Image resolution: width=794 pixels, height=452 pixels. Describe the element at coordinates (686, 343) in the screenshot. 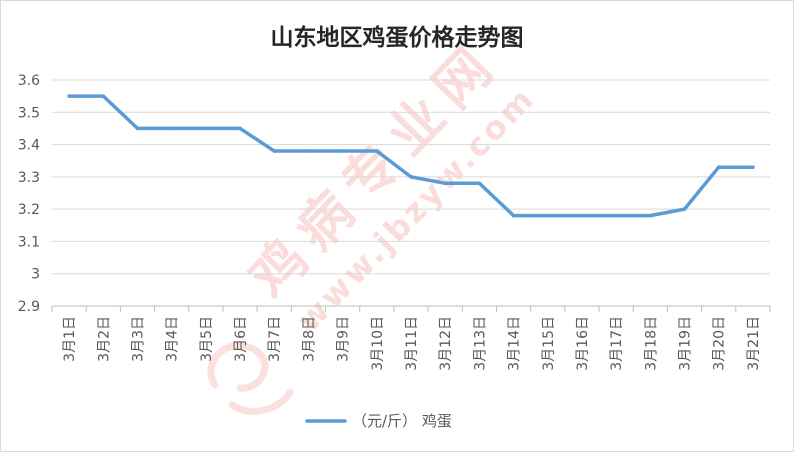

I see `x-tick-label: 3月19日` at that location.